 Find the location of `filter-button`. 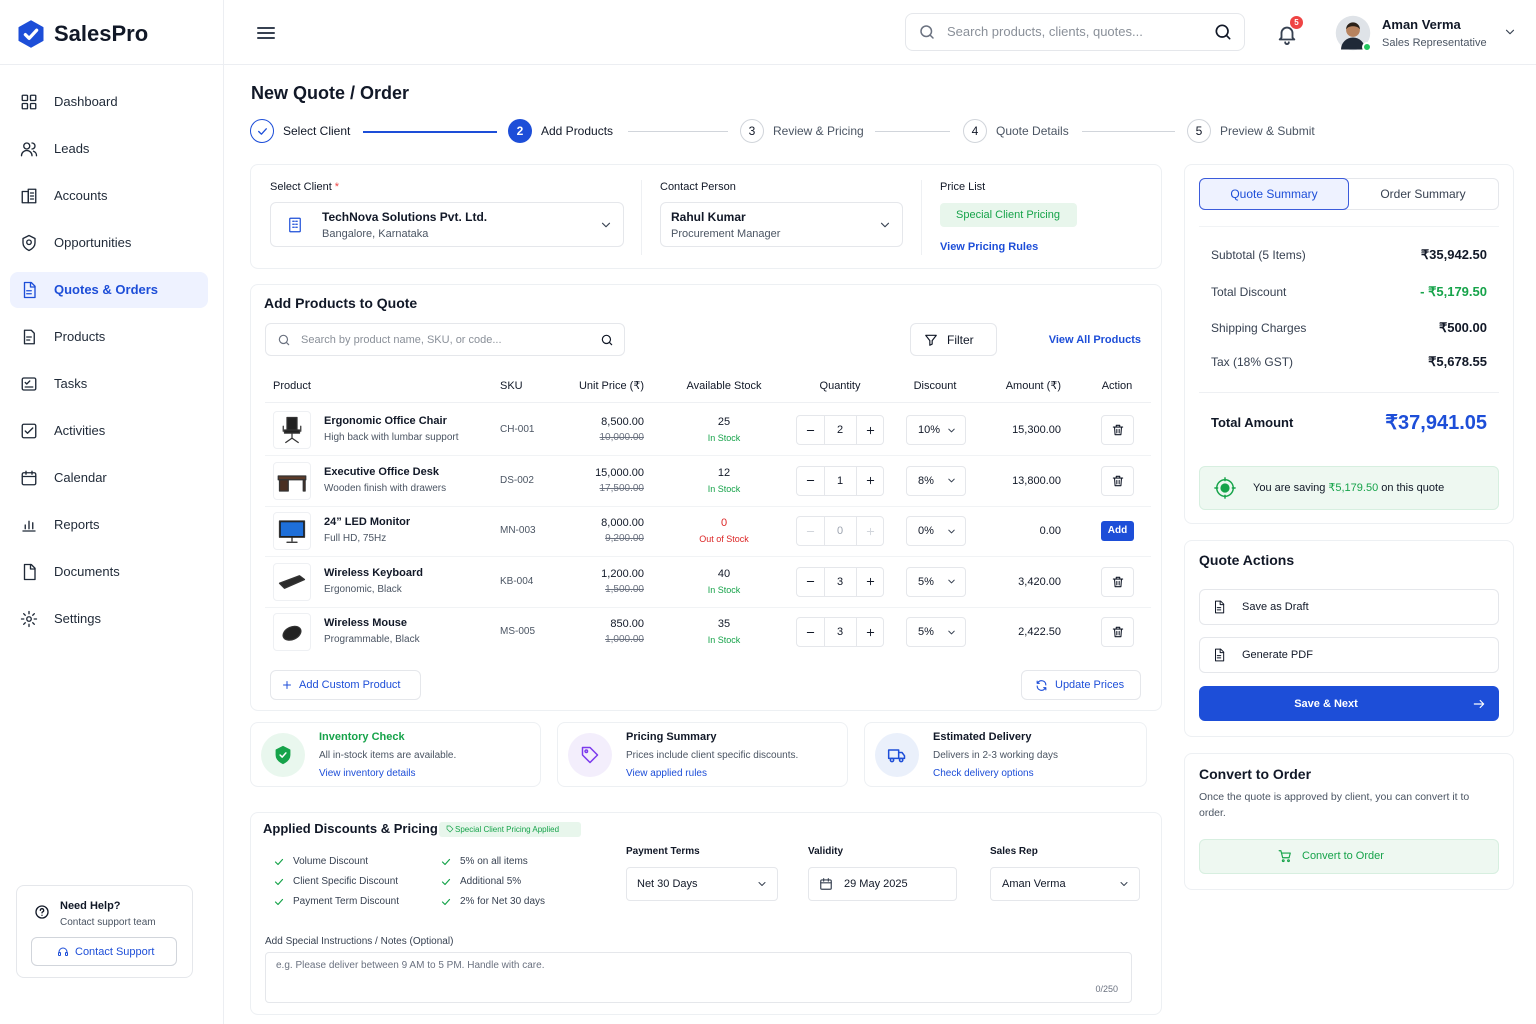

filter-button is located at coordinates (953, 339).